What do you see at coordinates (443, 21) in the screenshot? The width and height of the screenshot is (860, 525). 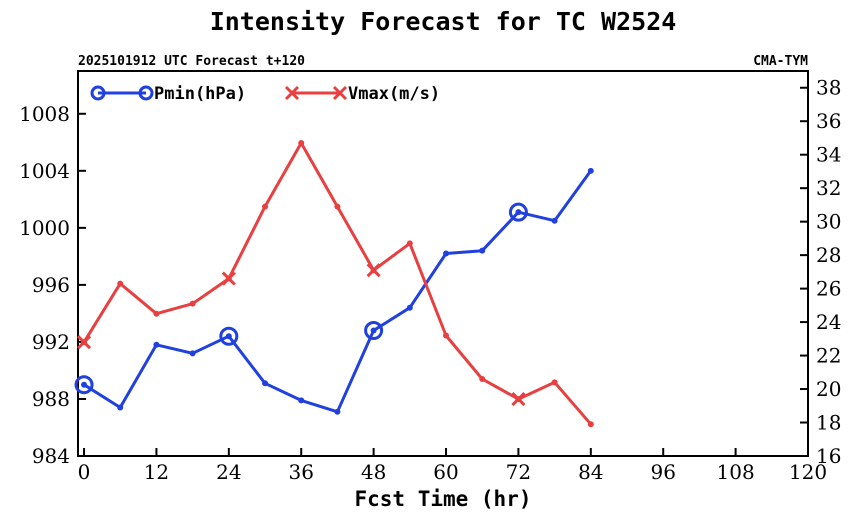 I see `chart-title: Intensity Forecast for TC W2524` at bounding box center [443, 21].